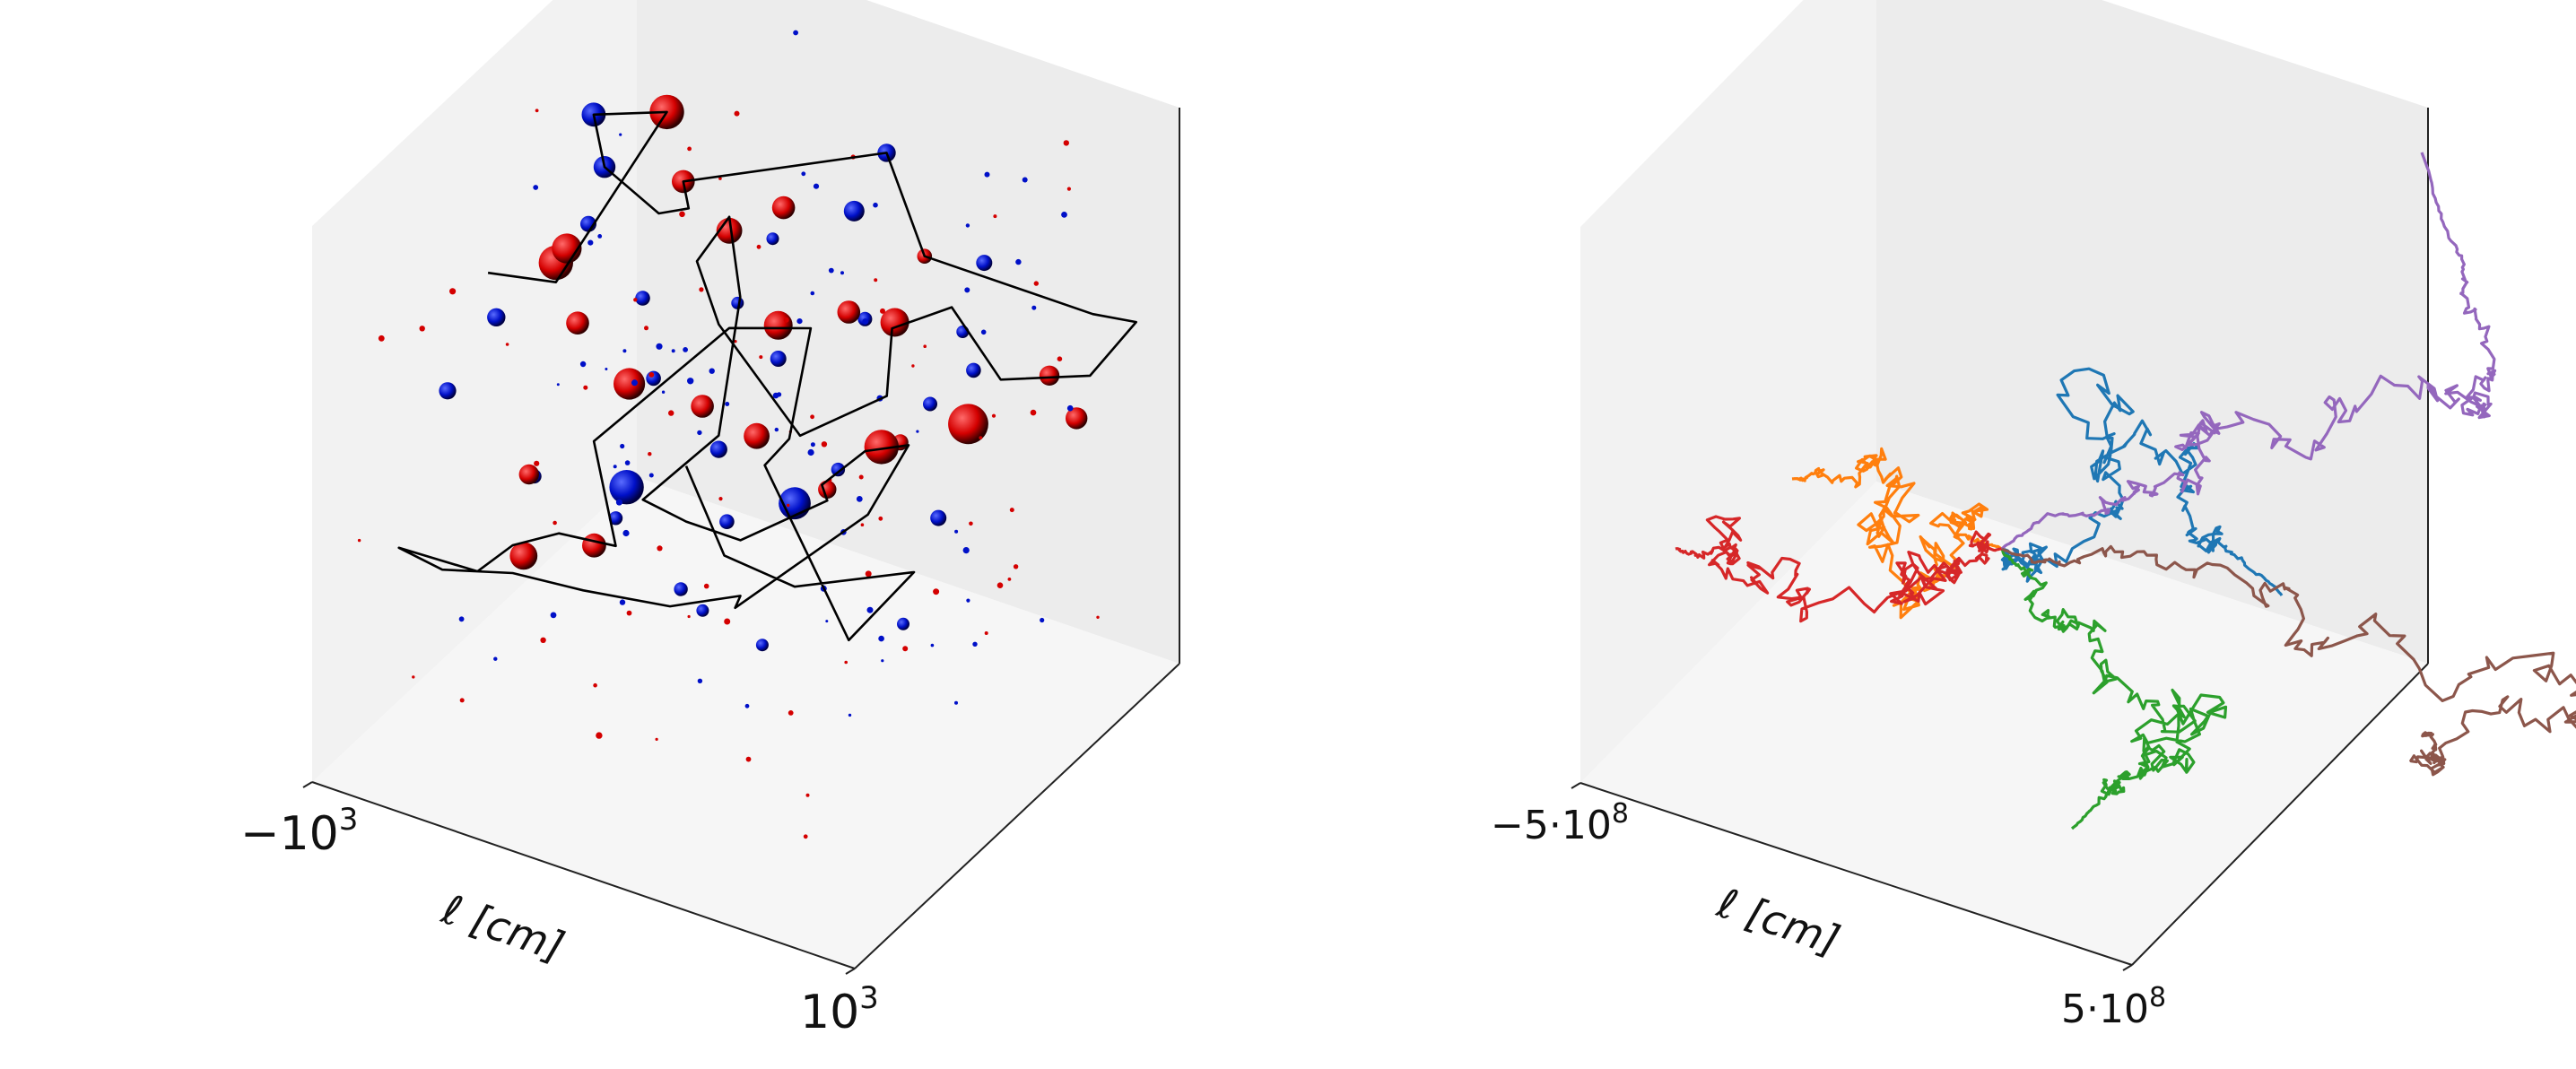 This screenshot has width=2576, height=1069. I want to click on trajectory-line, so click(767, 376).